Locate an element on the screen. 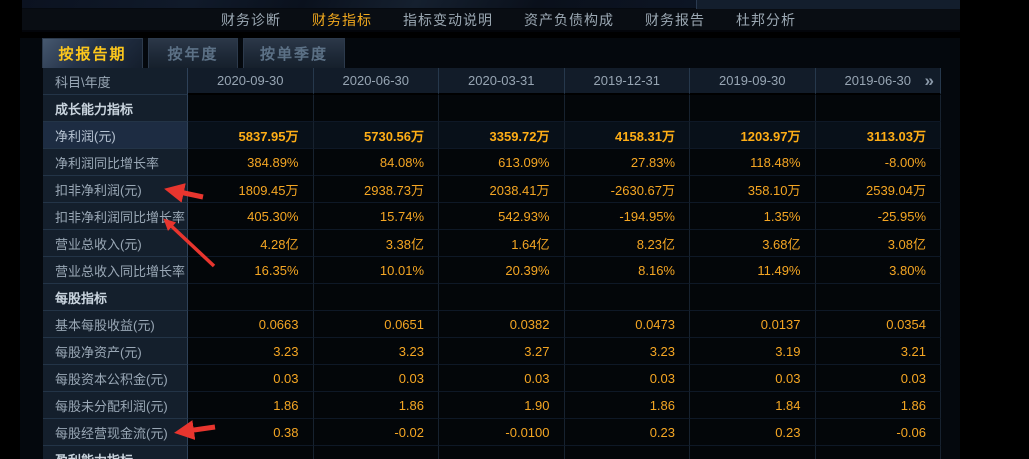 The height and width of the screenshot is (459, 1029). row-label: 基本每股收益(元) is located at coordinates (115, 324).